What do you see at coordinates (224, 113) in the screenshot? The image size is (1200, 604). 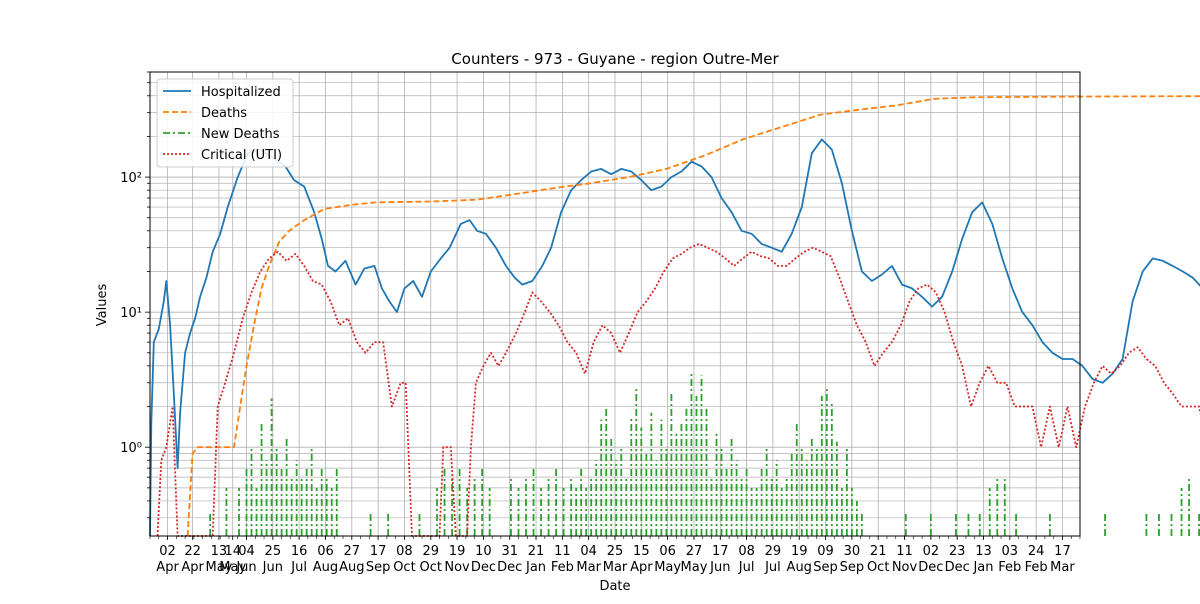 I see `legend-label: Deaths` at bounding box center [224, 113].